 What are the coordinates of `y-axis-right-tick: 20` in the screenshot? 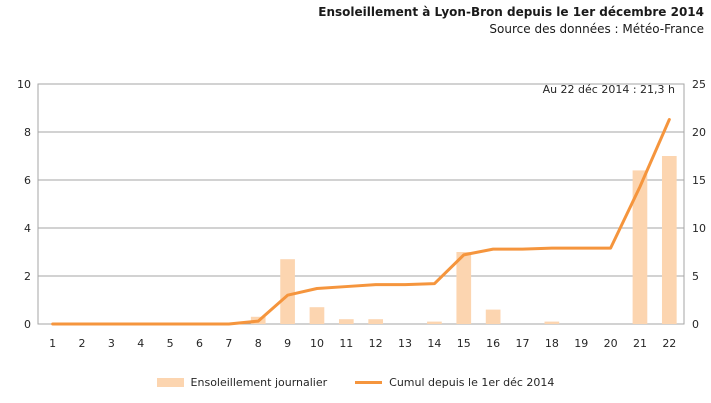 It's located at (699, 132).